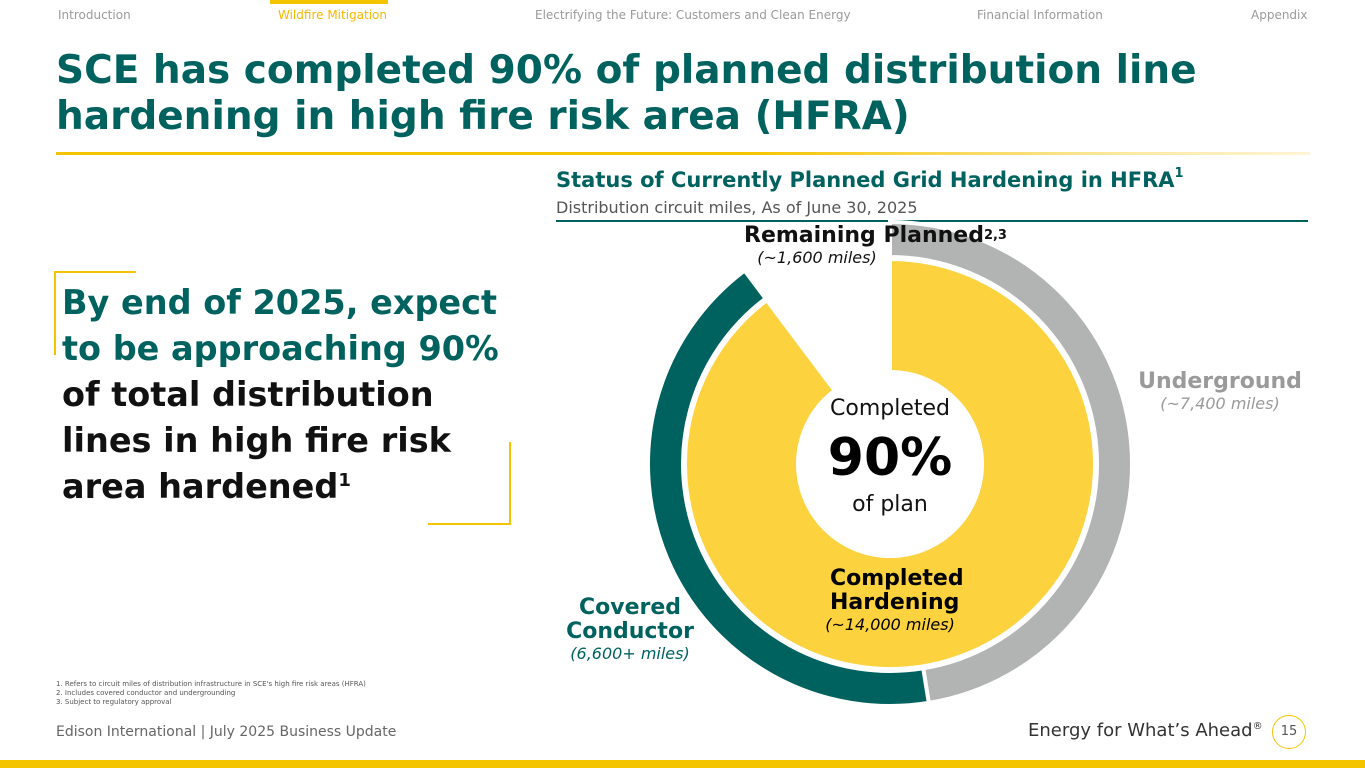 This screenshot has height=768, width=1365. What do you see at coordinates (114, 702) in the screenshot?
I see `footnote-3: 3. Subject to regulatory approval` at bounding box center [114, 702].